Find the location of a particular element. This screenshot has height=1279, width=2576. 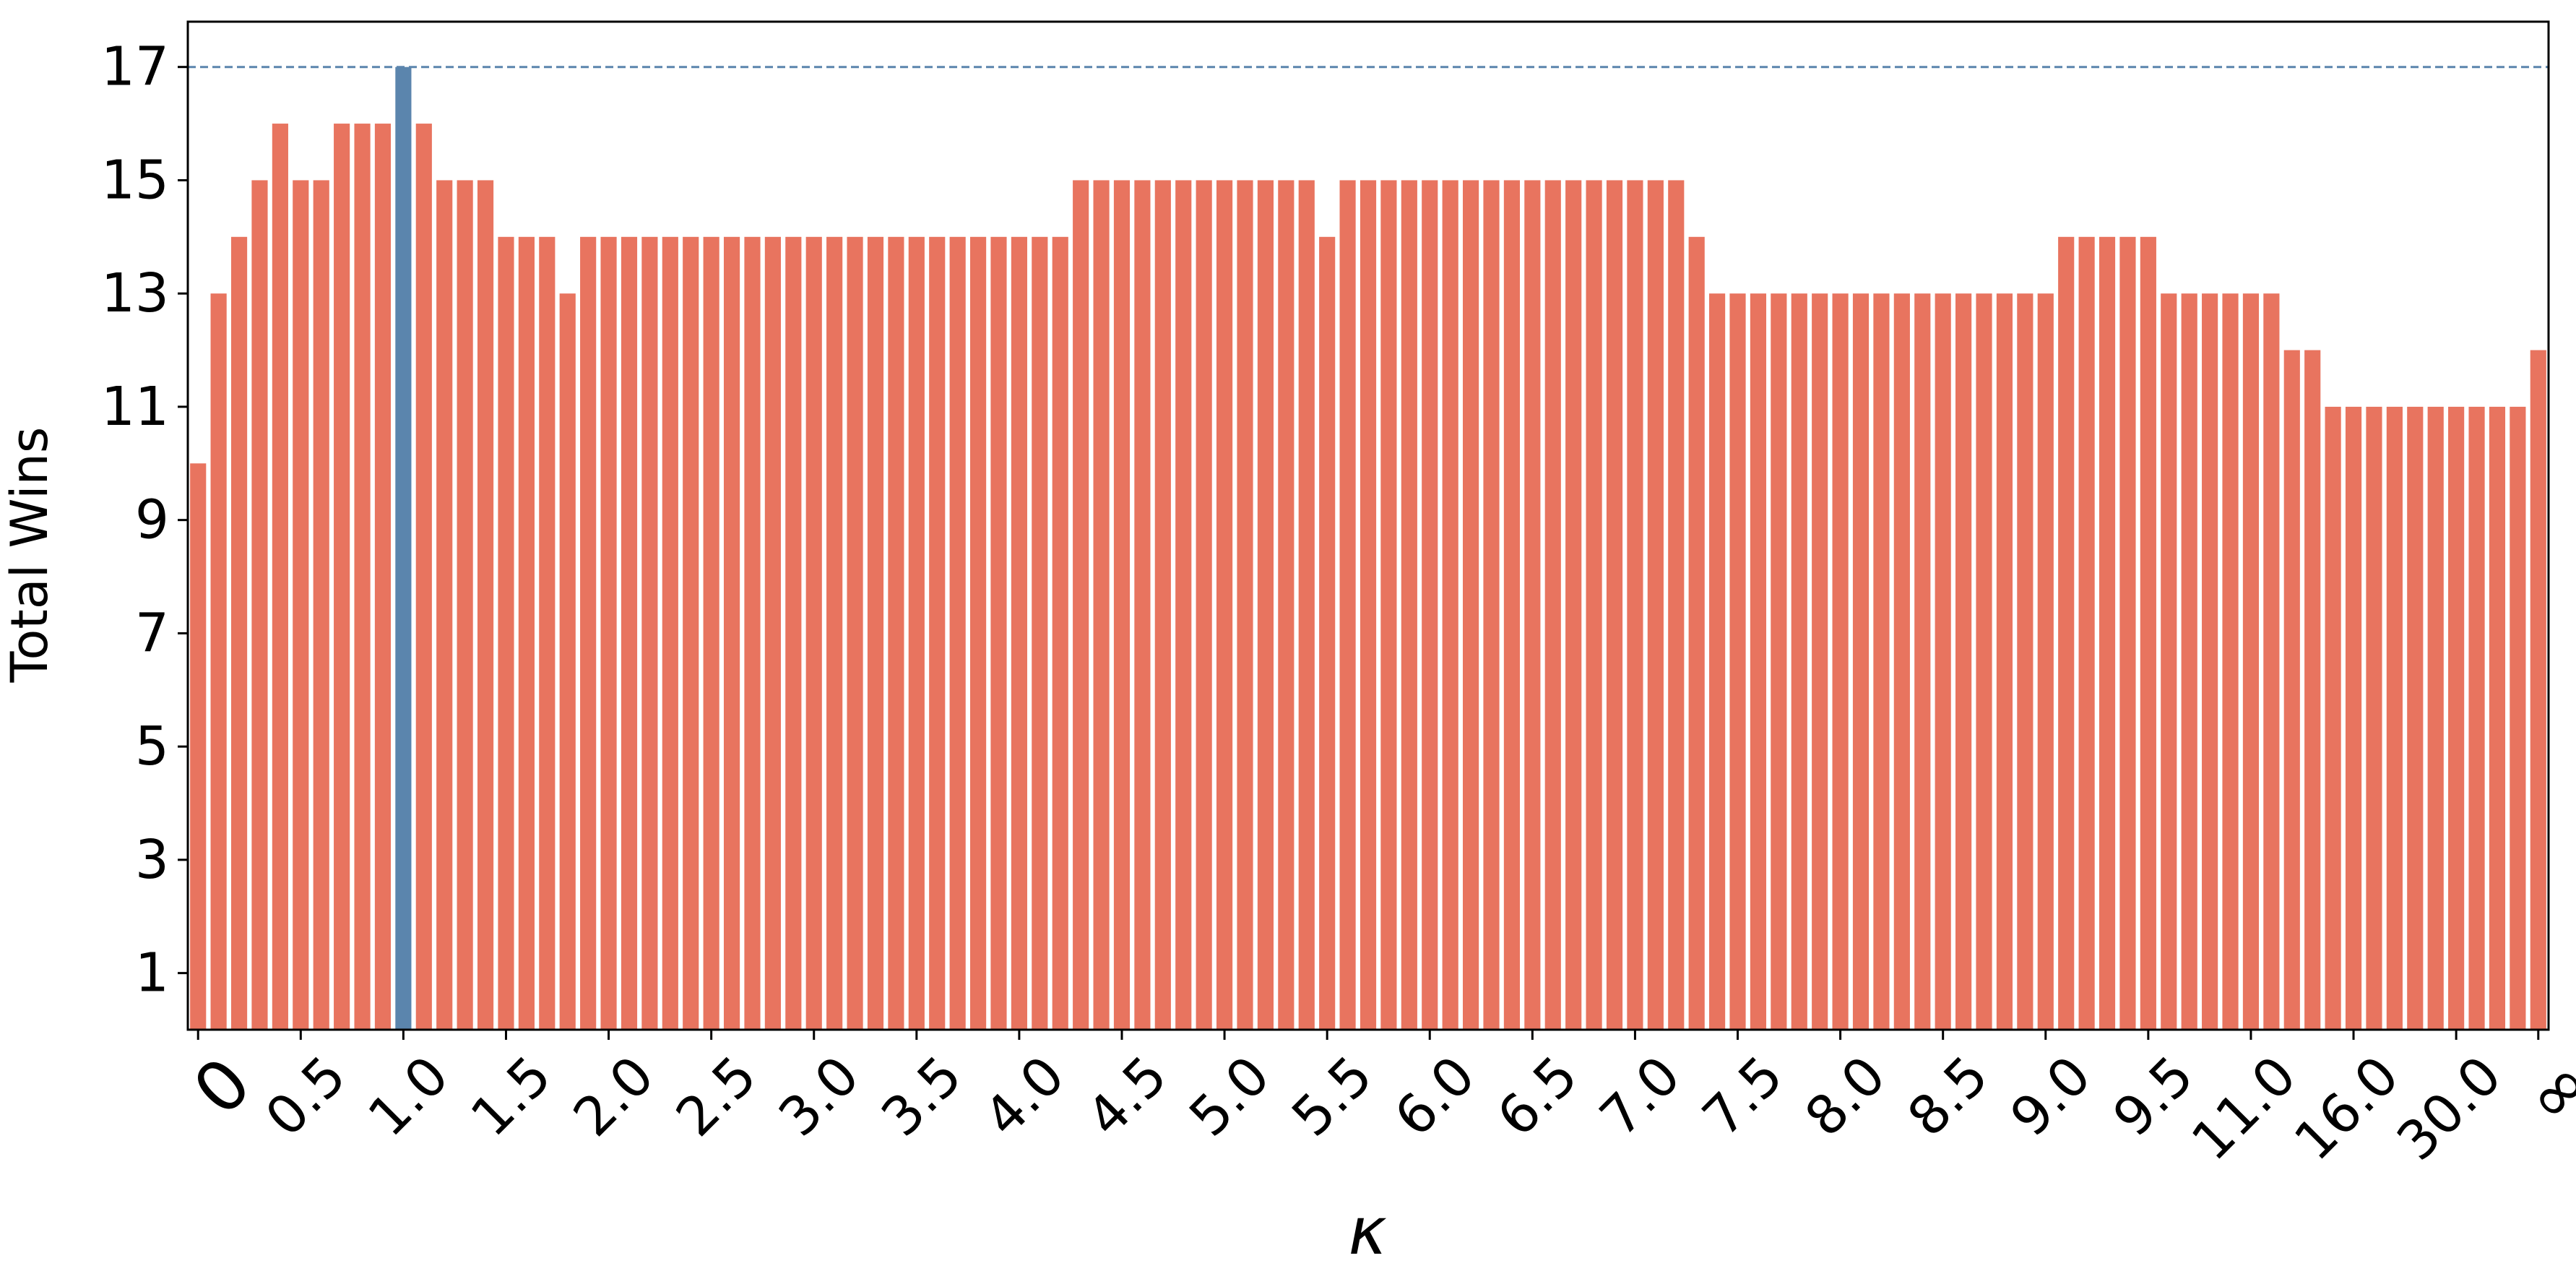

x-axis-label: κ is located at coordinates (1367, 1232).